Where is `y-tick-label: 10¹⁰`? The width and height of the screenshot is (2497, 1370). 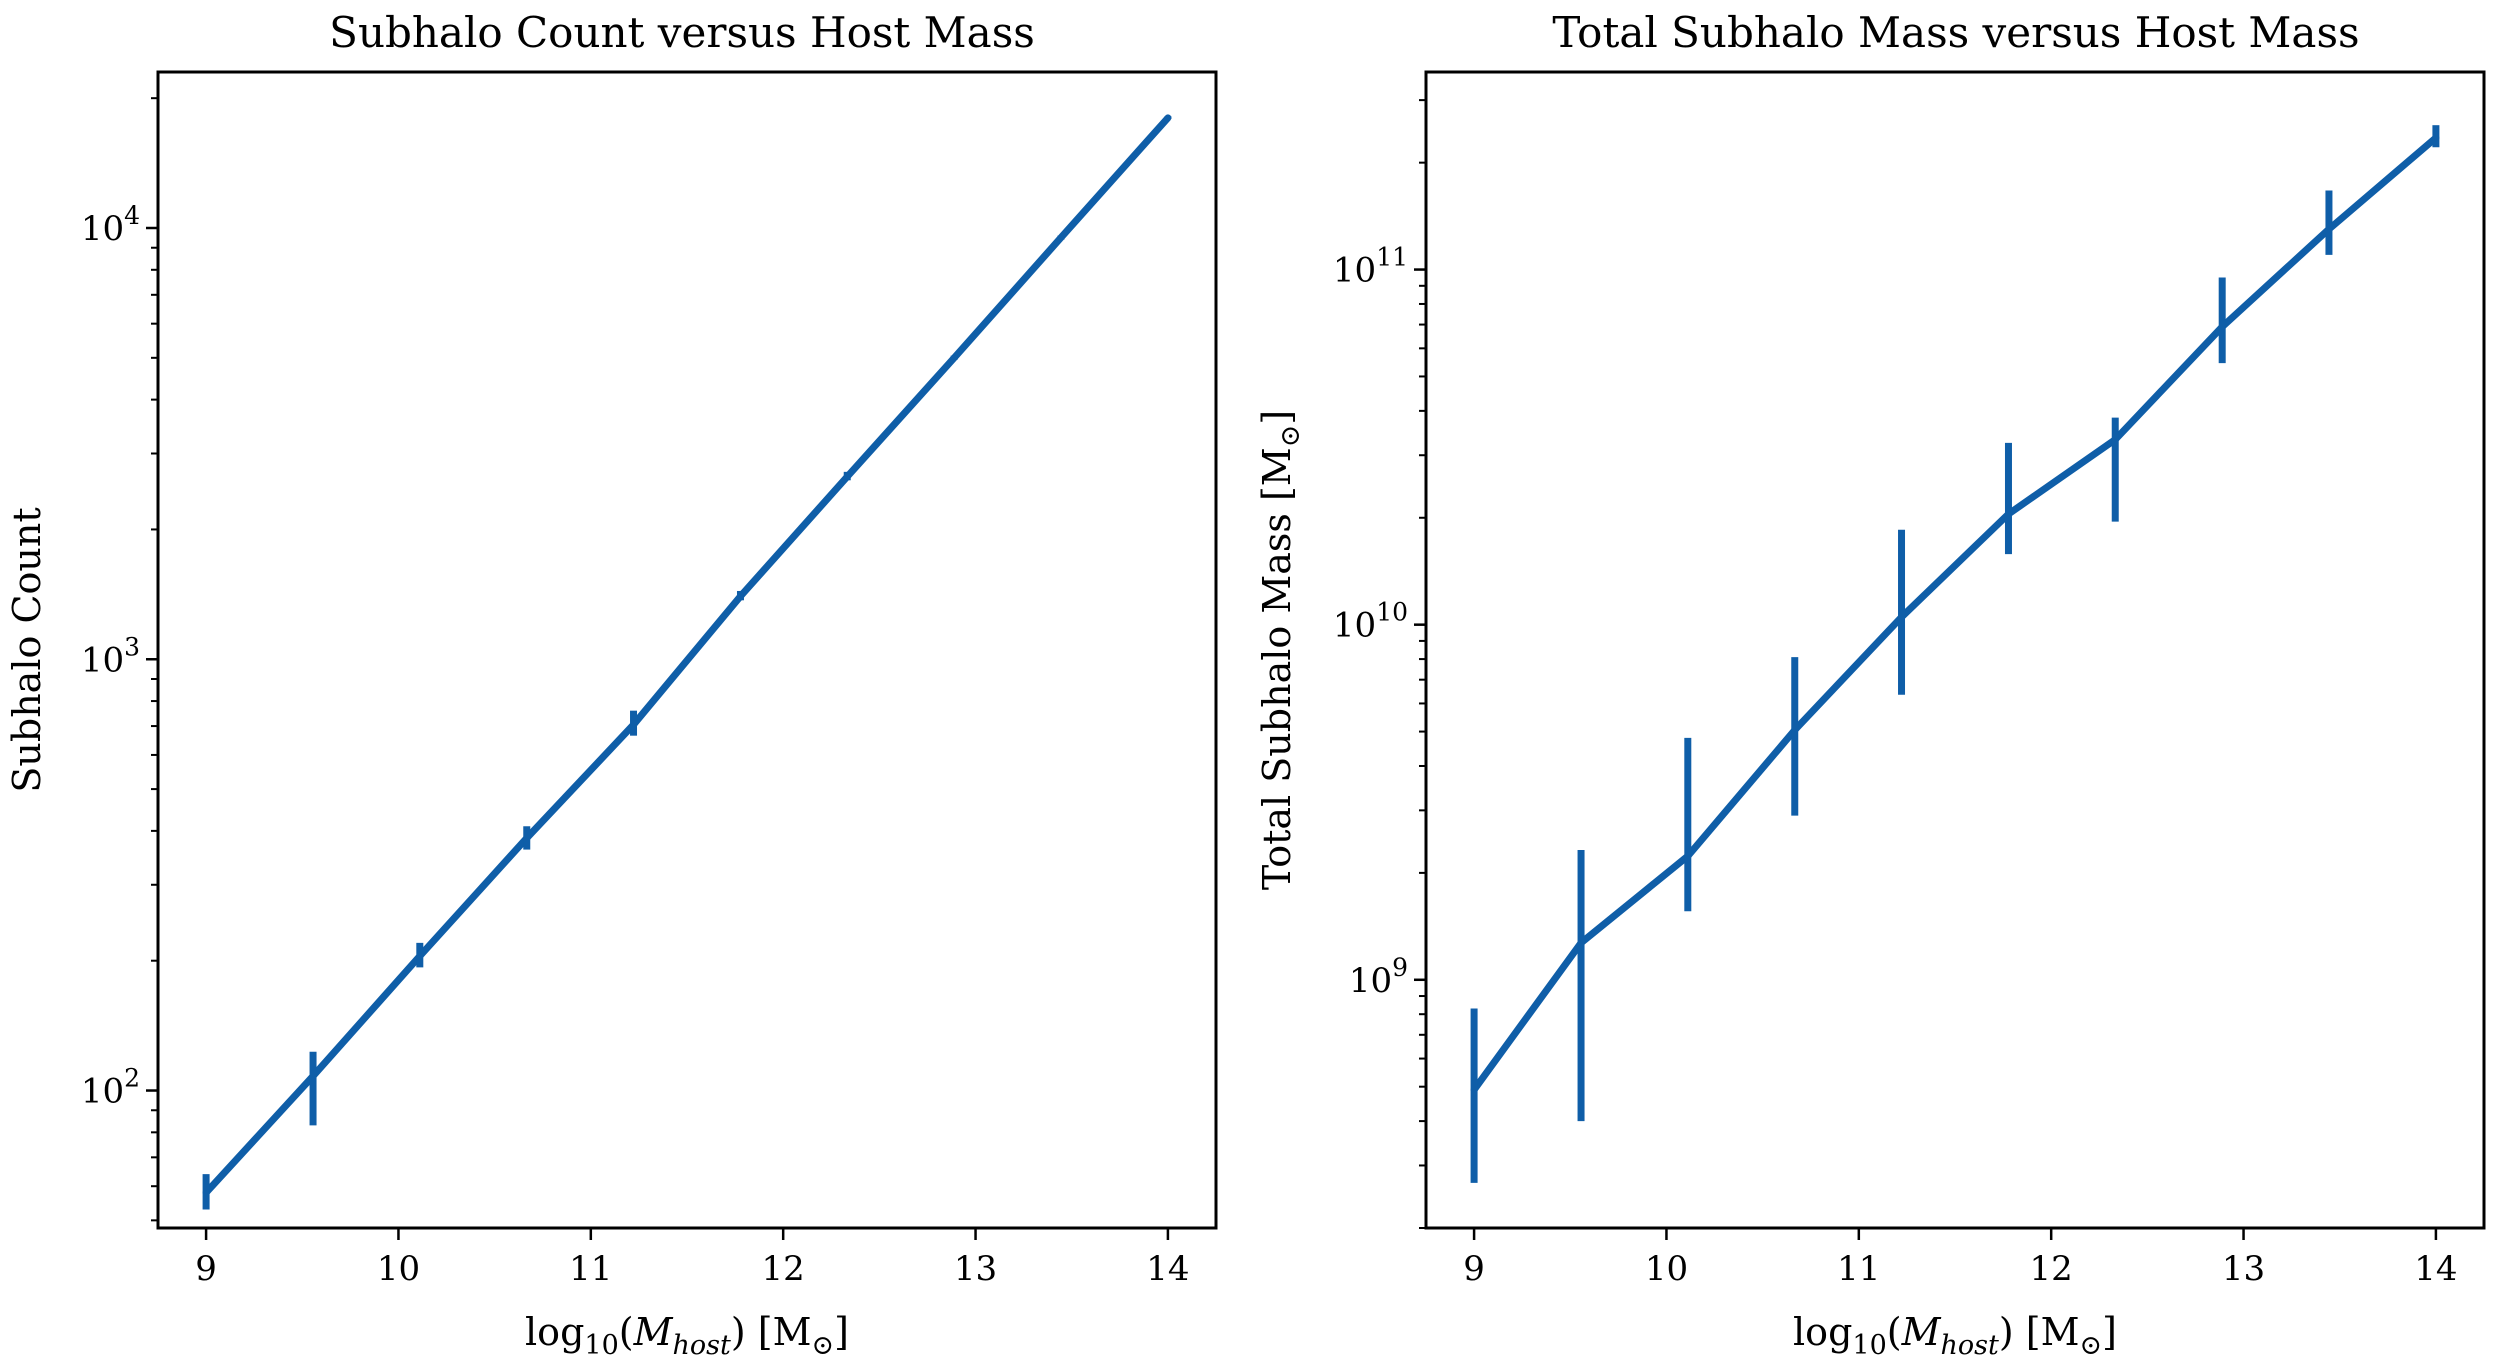
y-tick-label: 10¹⁰ is located at coordinates (1370, 622).